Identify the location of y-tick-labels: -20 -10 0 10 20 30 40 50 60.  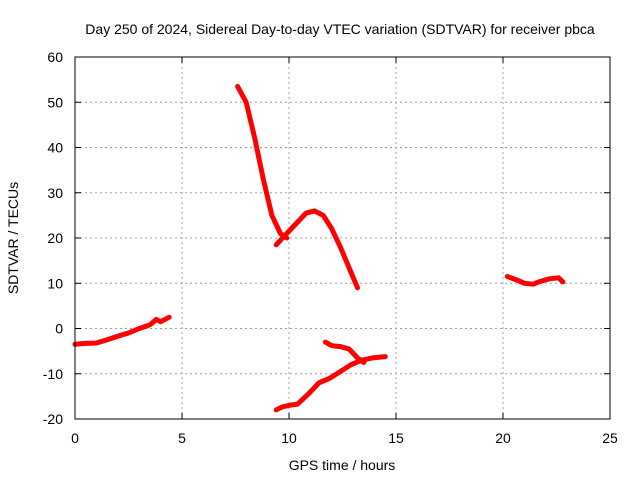
(53, 238).